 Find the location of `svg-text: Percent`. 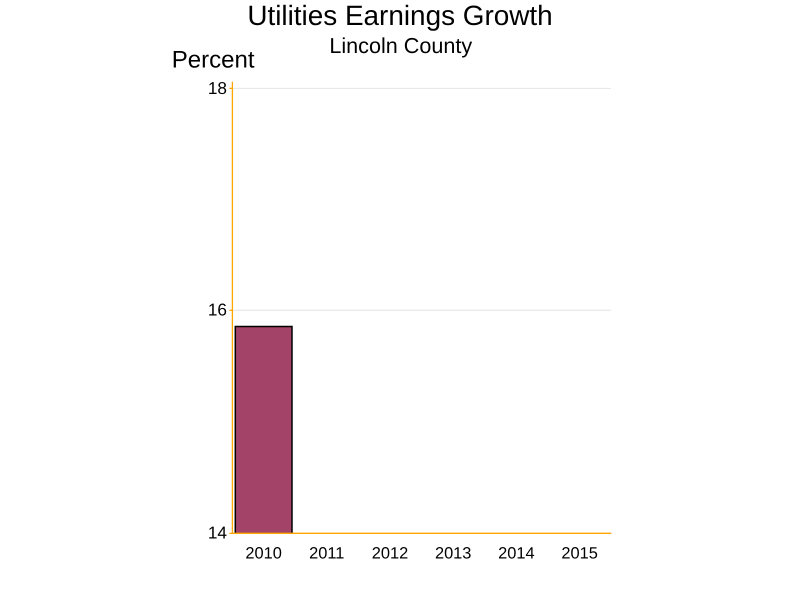

svg-text: Percent is located at coordinates (213, 60).